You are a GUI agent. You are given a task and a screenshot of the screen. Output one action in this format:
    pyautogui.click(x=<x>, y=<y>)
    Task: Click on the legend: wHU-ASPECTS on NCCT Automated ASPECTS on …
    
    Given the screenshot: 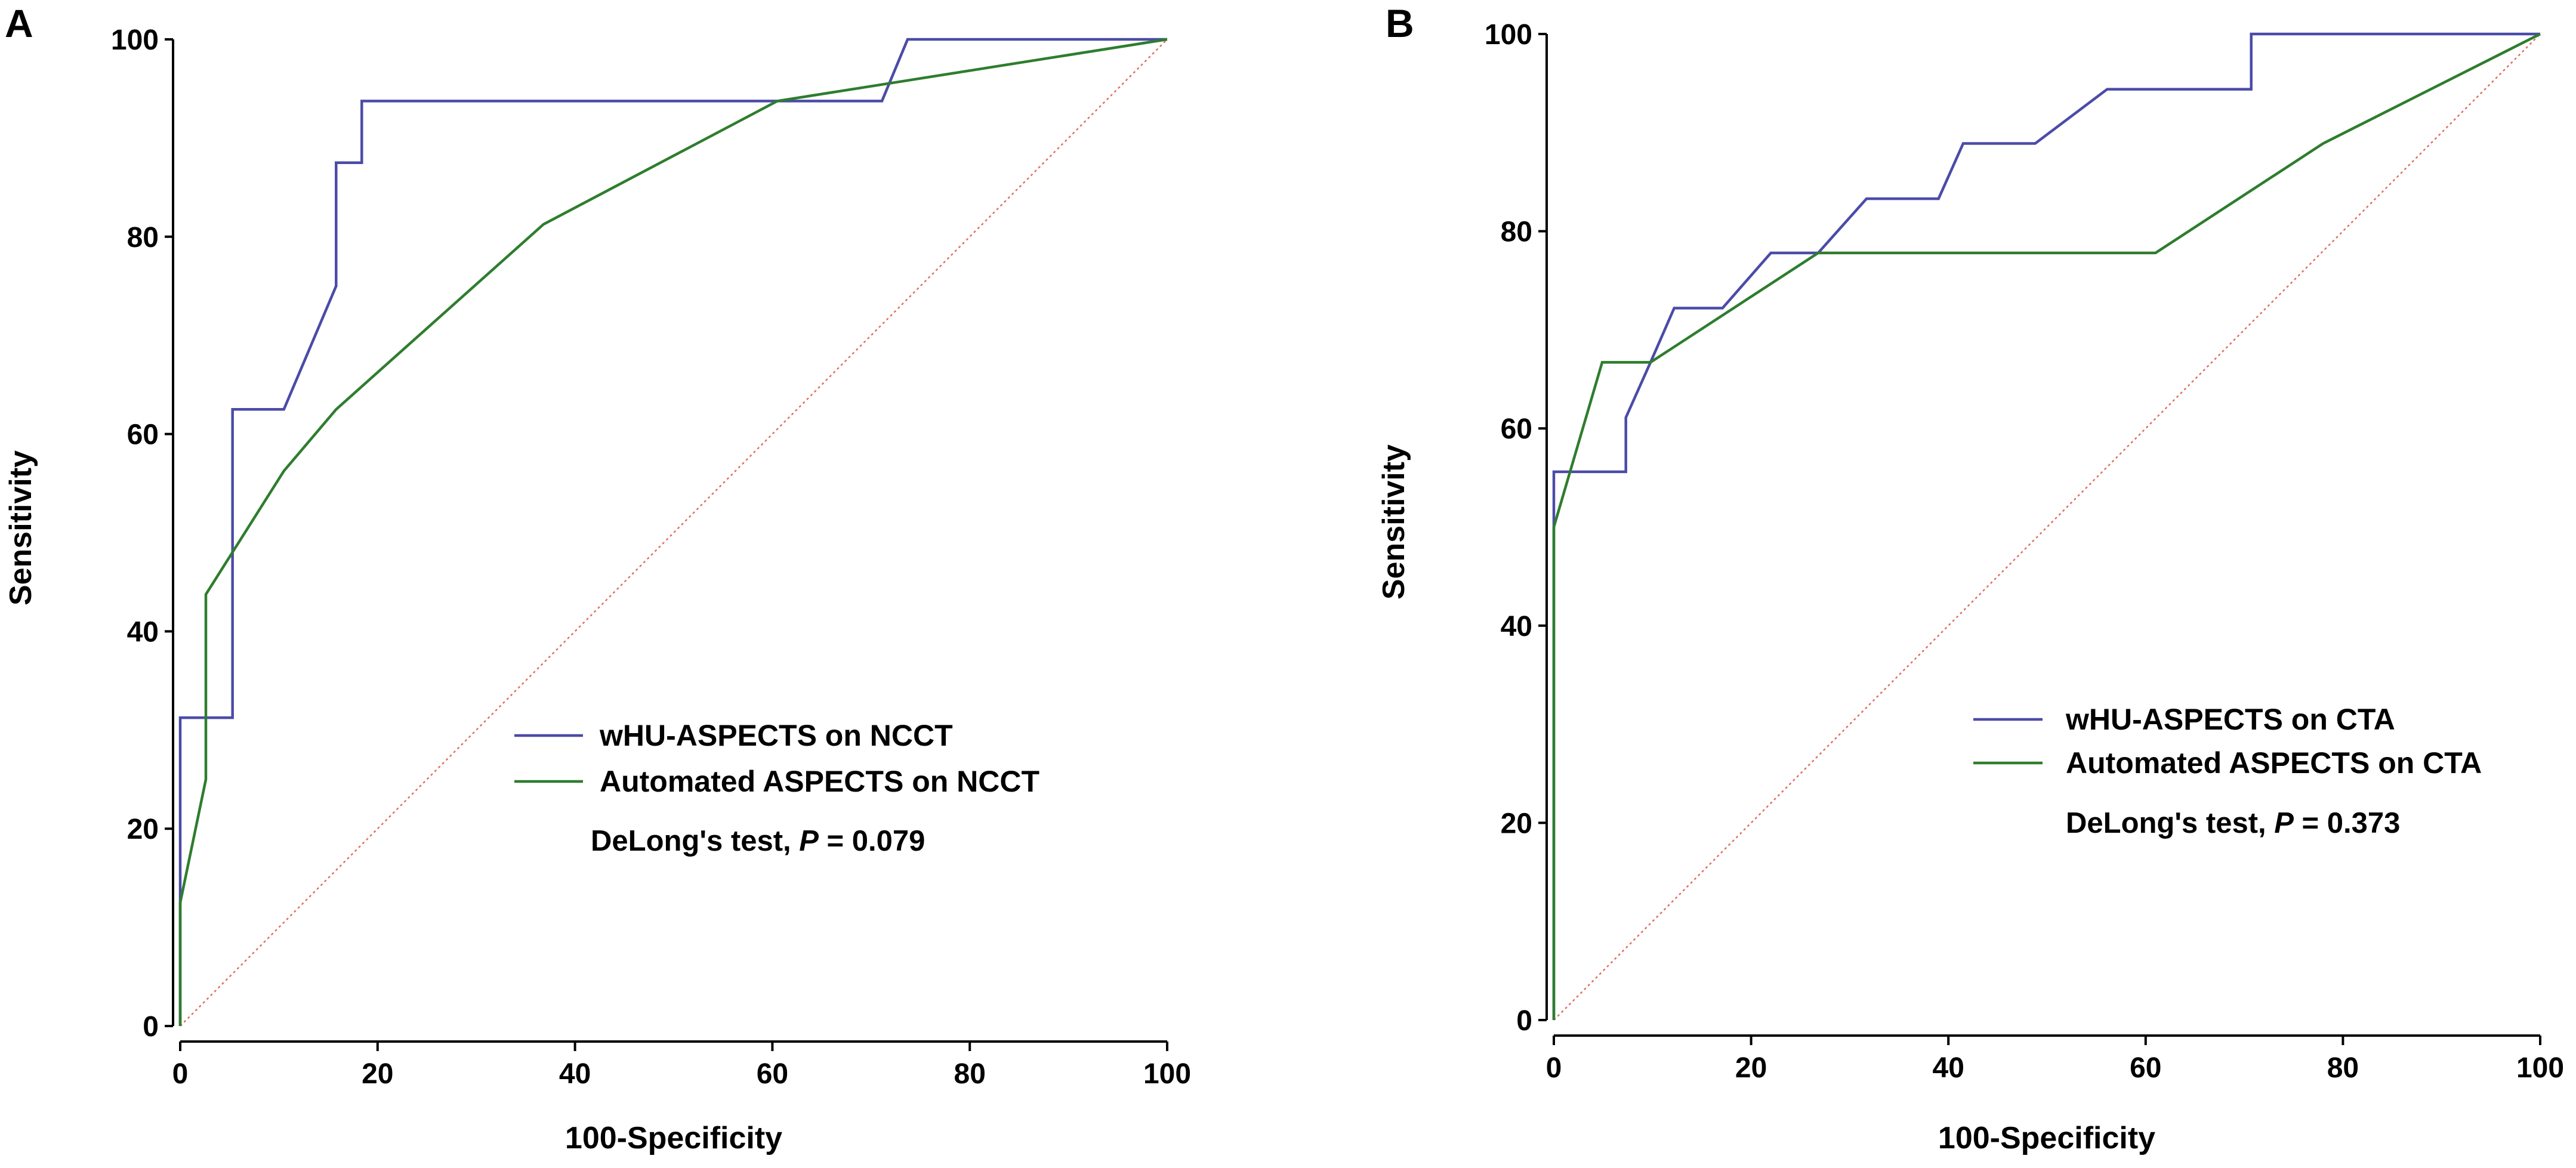 What is the action you would take?
    pyautogui.click(x=777, y=759)
    